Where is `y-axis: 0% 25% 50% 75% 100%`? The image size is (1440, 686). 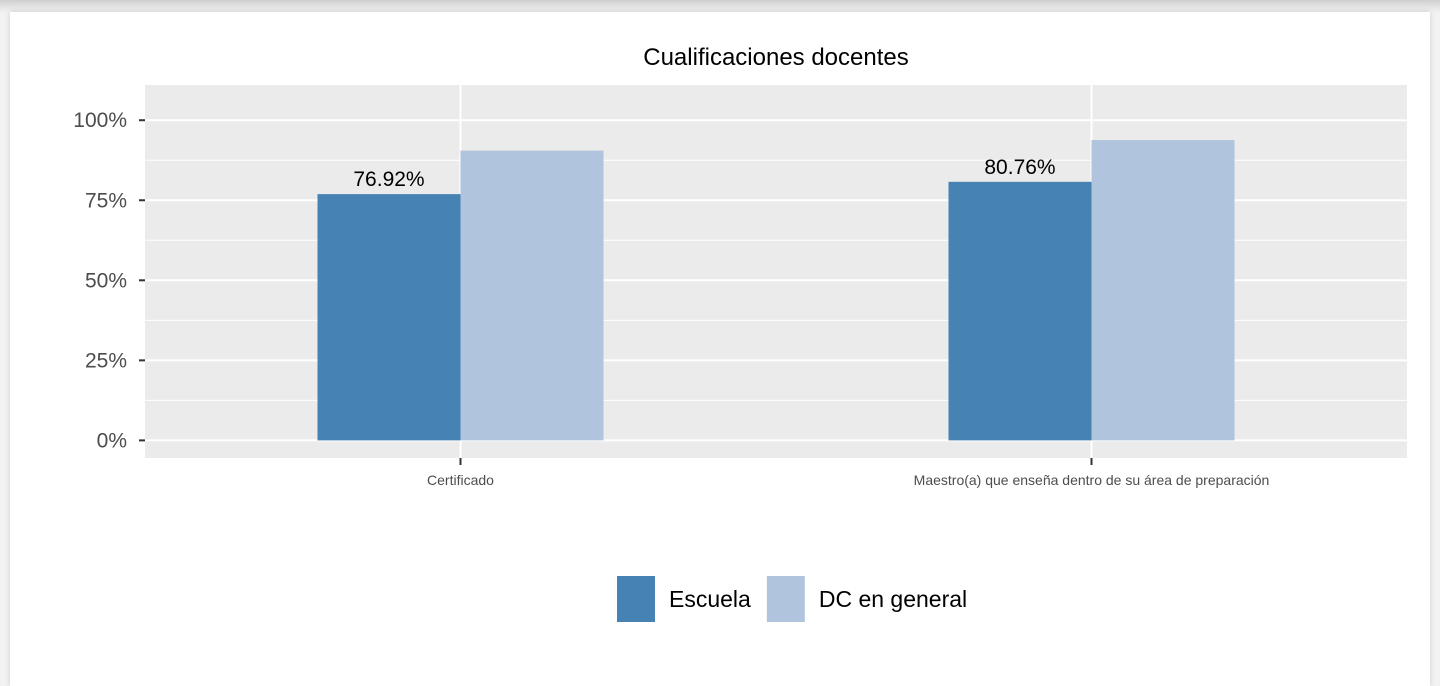
y-axis: 0% 25% 50% 75% 100% is located at coordinates (109, 280).